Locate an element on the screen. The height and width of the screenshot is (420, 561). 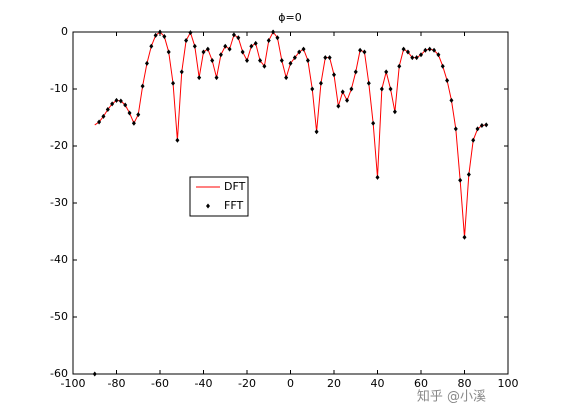
y-tick-label: -50 is located at coordinates (59, 316).